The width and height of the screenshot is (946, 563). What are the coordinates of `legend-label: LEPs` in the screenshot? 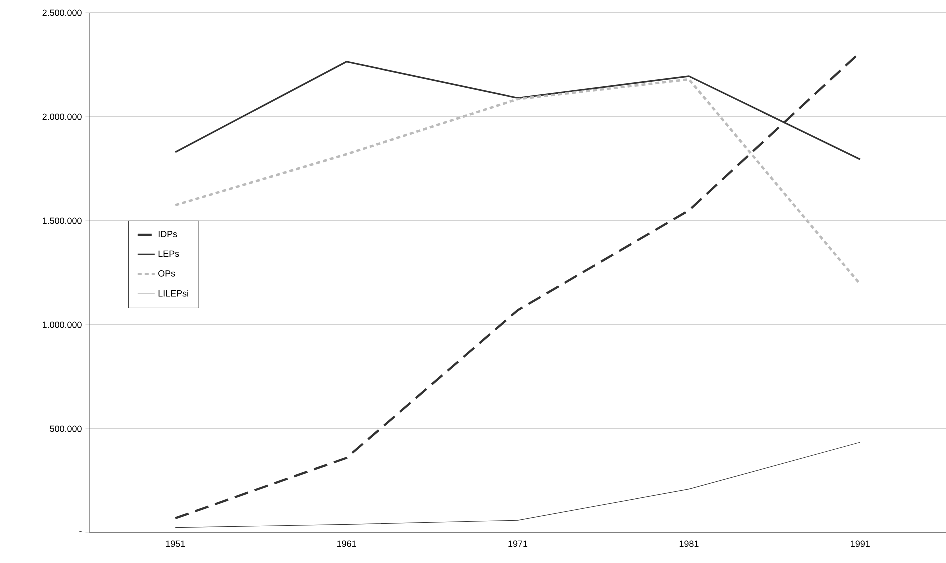 It's located at (169, 254).